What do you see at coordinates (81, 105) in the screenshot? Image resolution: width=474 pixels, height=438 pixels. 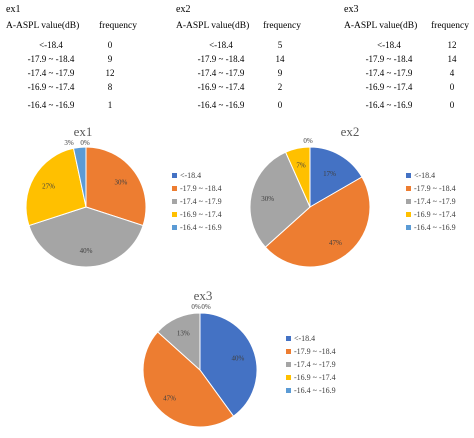 I see `table-row: -16.4 ~ -16.9 1` at bounding box center [81, 105].